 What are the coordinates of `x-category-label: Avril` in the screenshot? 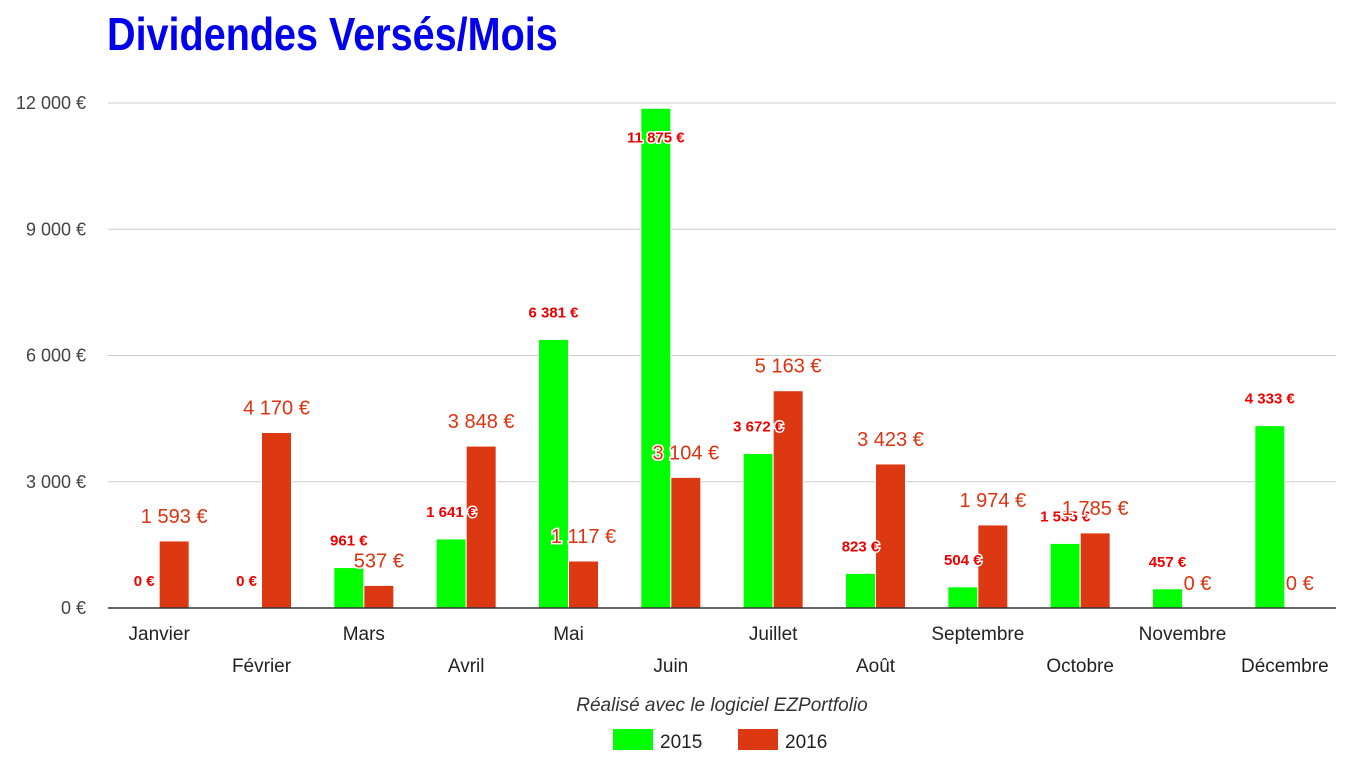 It's located at (466, 666).